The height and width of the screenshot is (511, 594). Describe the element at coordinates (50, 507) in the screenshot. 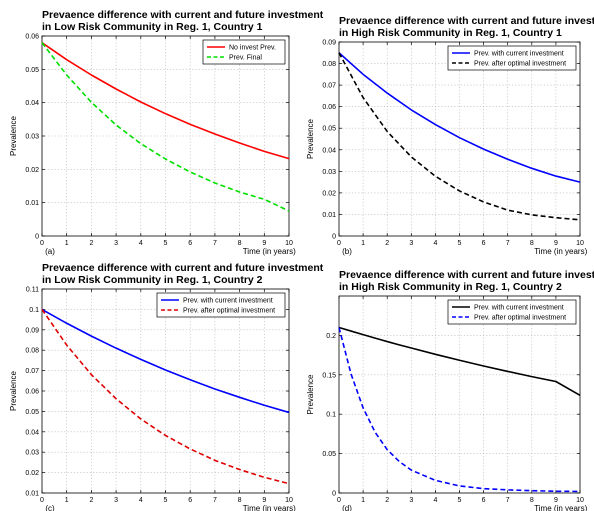

I see `panel-label: (c)` at that location.